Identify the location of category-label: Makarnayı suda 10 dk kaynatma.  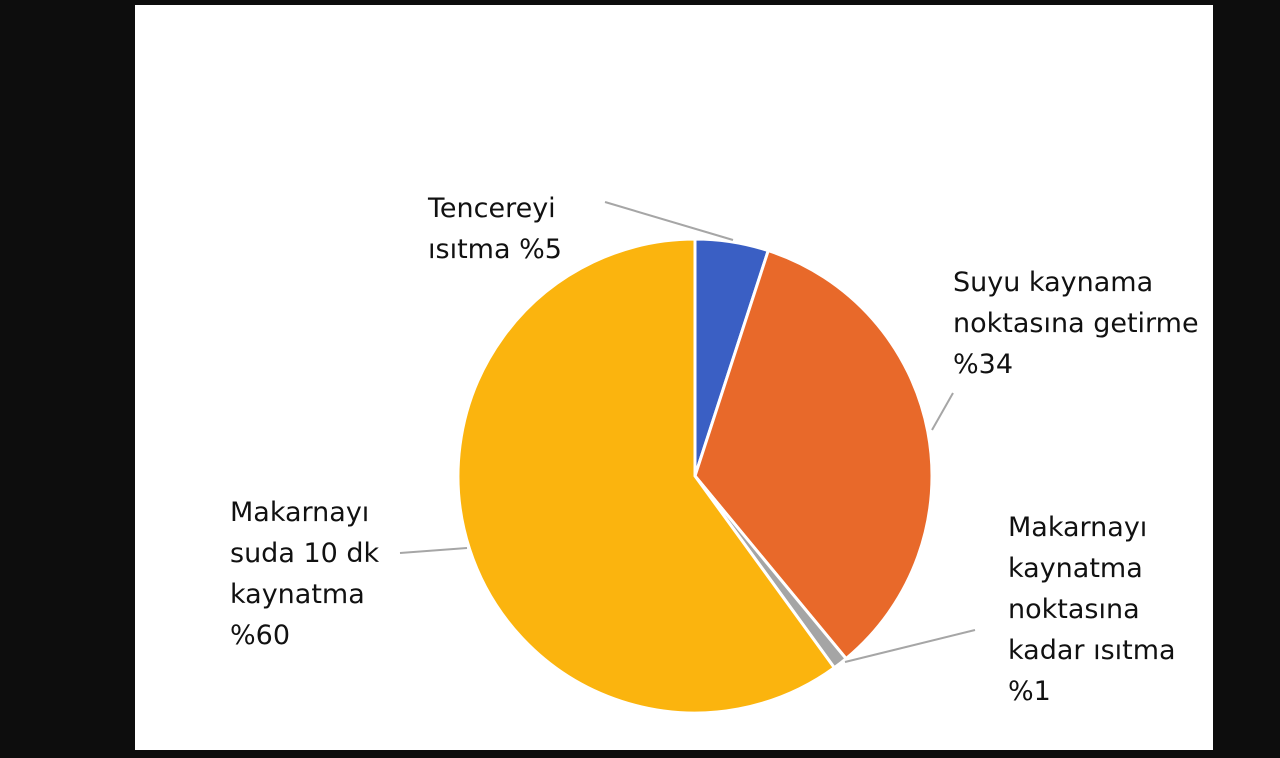
(305, 553).